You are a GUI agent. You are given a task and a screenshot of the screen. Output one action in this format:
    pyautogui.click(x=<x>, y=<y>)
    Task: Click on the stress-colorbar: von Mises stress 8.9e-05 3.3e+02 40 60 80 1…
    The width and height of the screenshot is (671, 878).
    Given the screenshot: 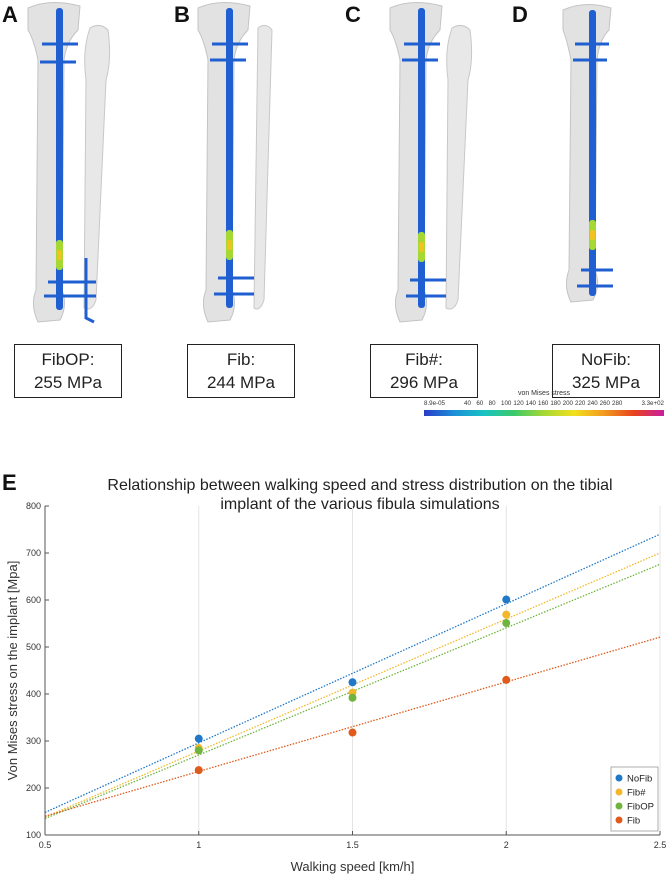 What is the action you would take?
    pyautogui.click(x=544, y=410)
    